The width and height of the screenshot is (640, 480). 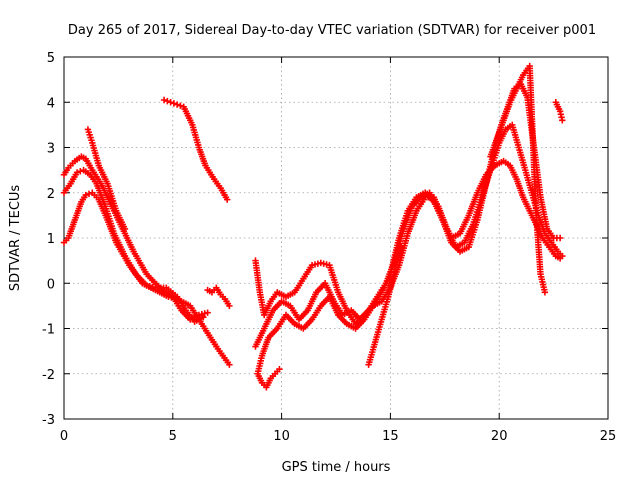 What do you see at coordinates (48, 375) in the screenshot?
I see `y-tick-label: -2` at bounding box center [48, 375].